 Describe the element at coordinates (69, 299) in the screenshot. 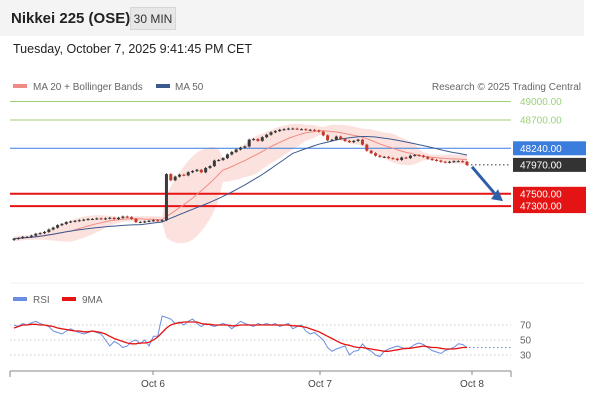

I see `rsi-ma-legend-swatch` at that location.